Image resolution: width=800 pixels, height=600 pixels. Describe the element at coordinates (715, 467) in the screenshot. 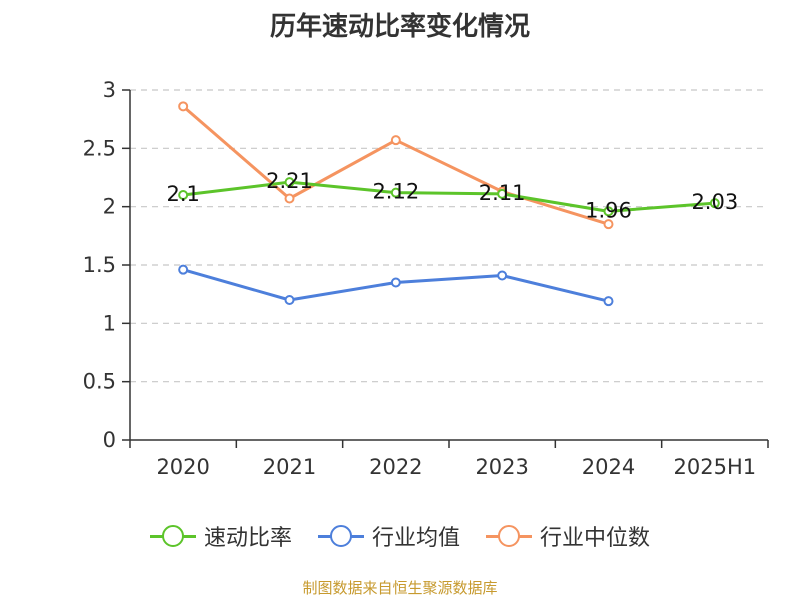

I see `x-tick-label: 2025H1` at that location.